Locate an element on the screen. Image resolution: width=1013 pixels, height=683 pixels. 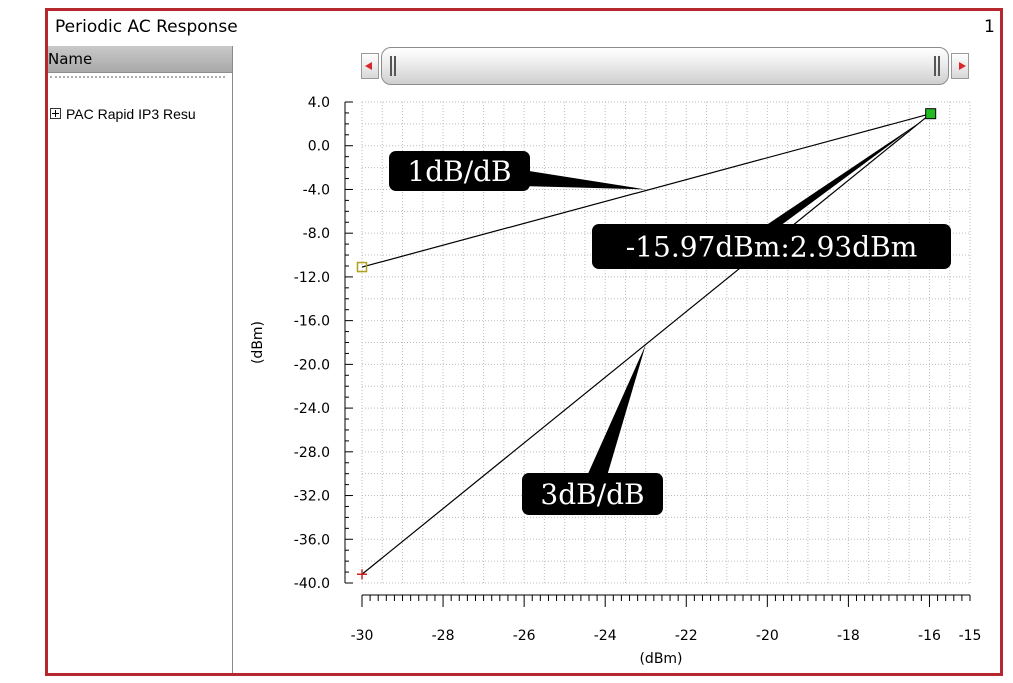
x-tick-label: -30 is located at coordinates (362, 636).